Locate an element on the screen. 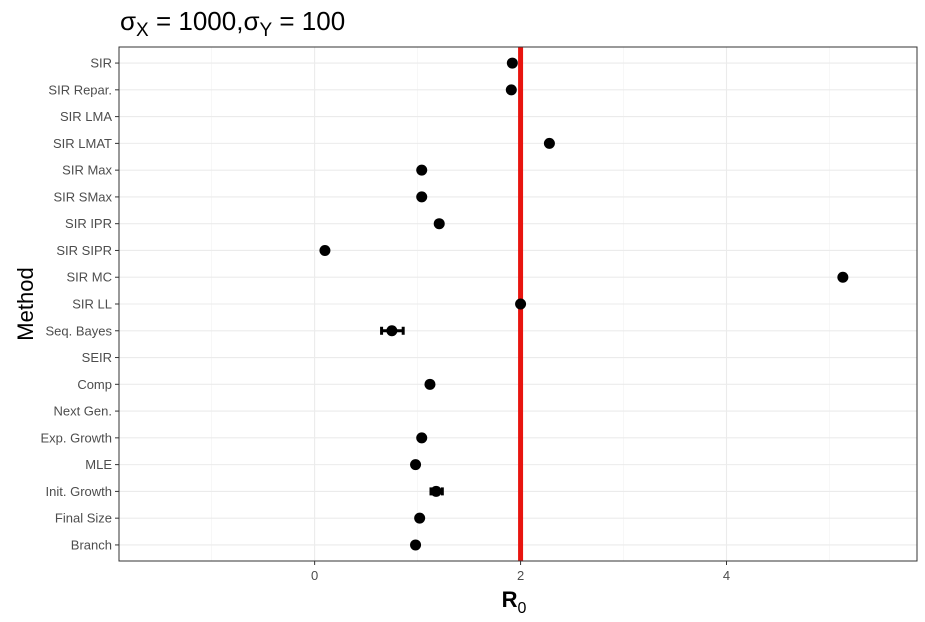 The width and height of the screenshot is (925, 622). chart-title: σX = 1000,σY = 100 is located at coordinates (232, 23).